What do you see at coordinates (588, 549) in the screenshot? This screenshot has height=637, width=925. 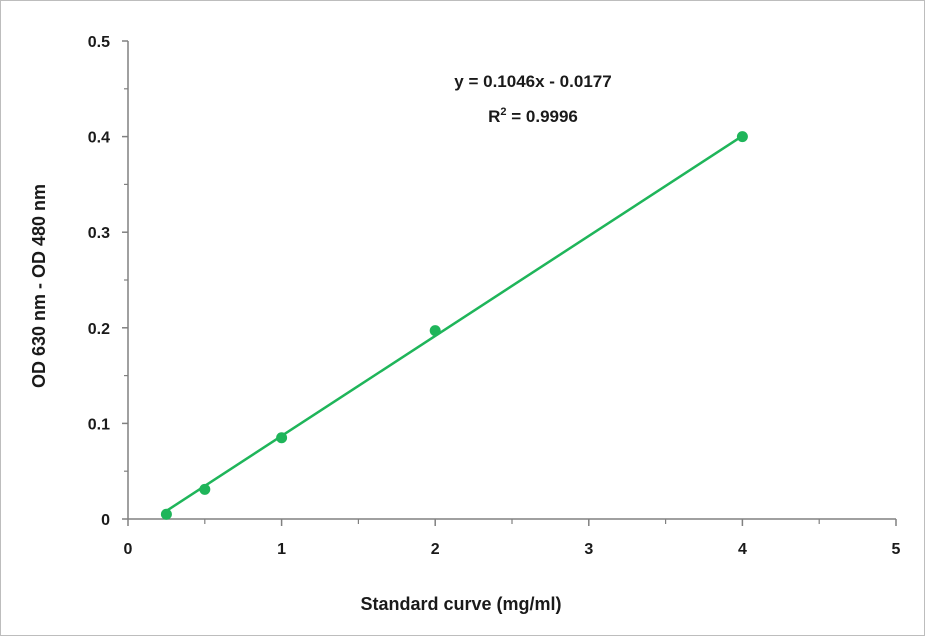 I see `x-tick-label: 3` at bounding box center [588, 549].